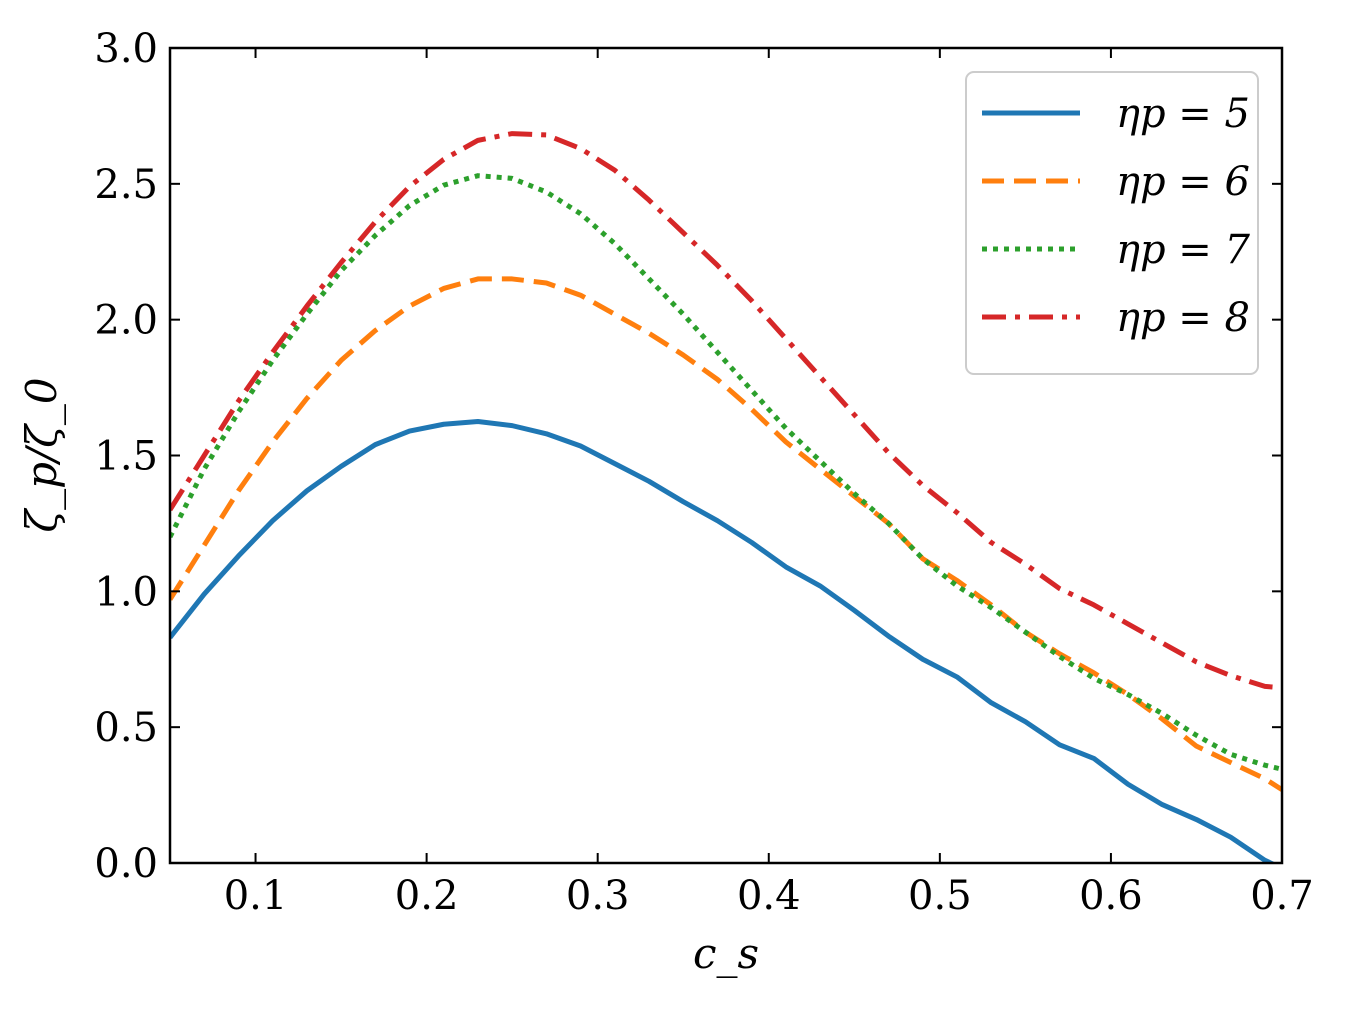  I want to click on x-tick-label: 0.6, so click(1111, 896).